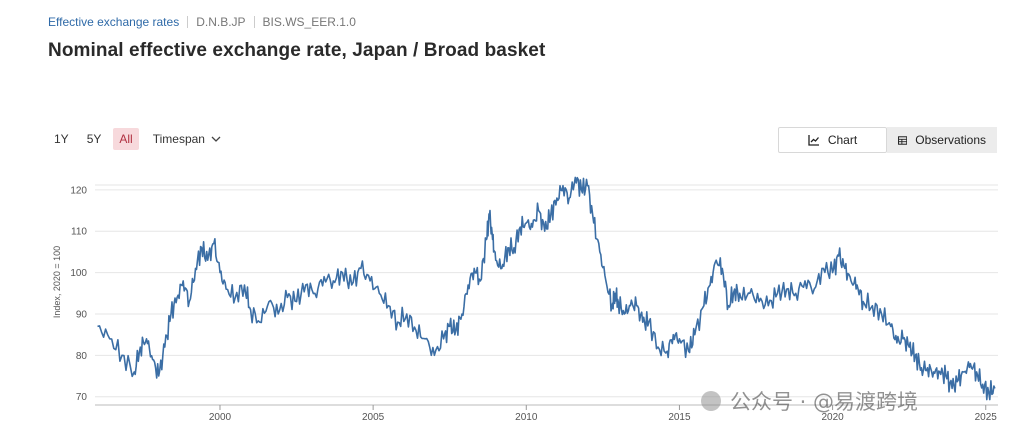 This screenshot has width=1024, height=442. I want to click on y-axis-label: Index, 2020 = 100, so click(57, 282).